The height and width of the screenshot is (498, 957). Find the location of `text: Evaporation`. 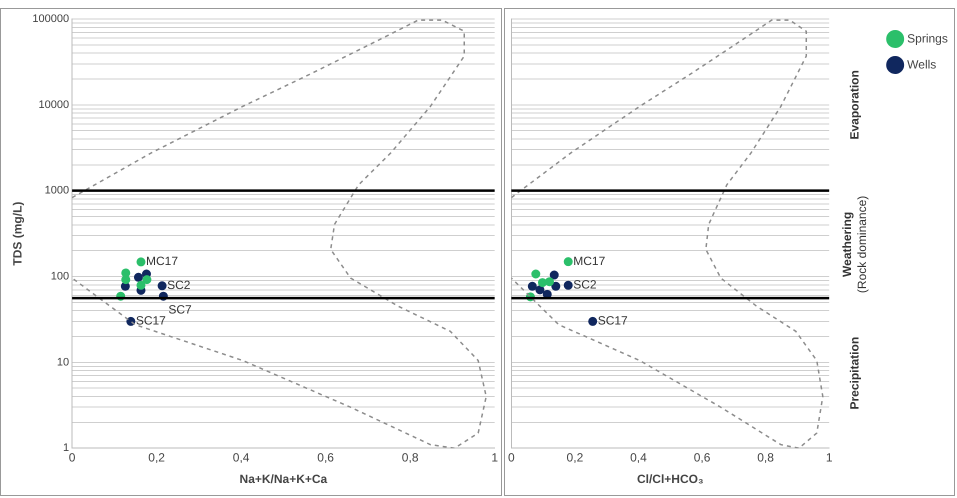

text: Evaporation is located at coordinates (854, 105).